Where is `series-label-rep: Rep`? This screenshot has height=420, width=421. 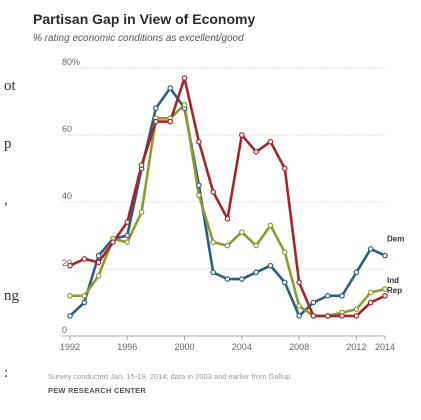 series-label-rep: Rep is located at coordinates (394, 290).